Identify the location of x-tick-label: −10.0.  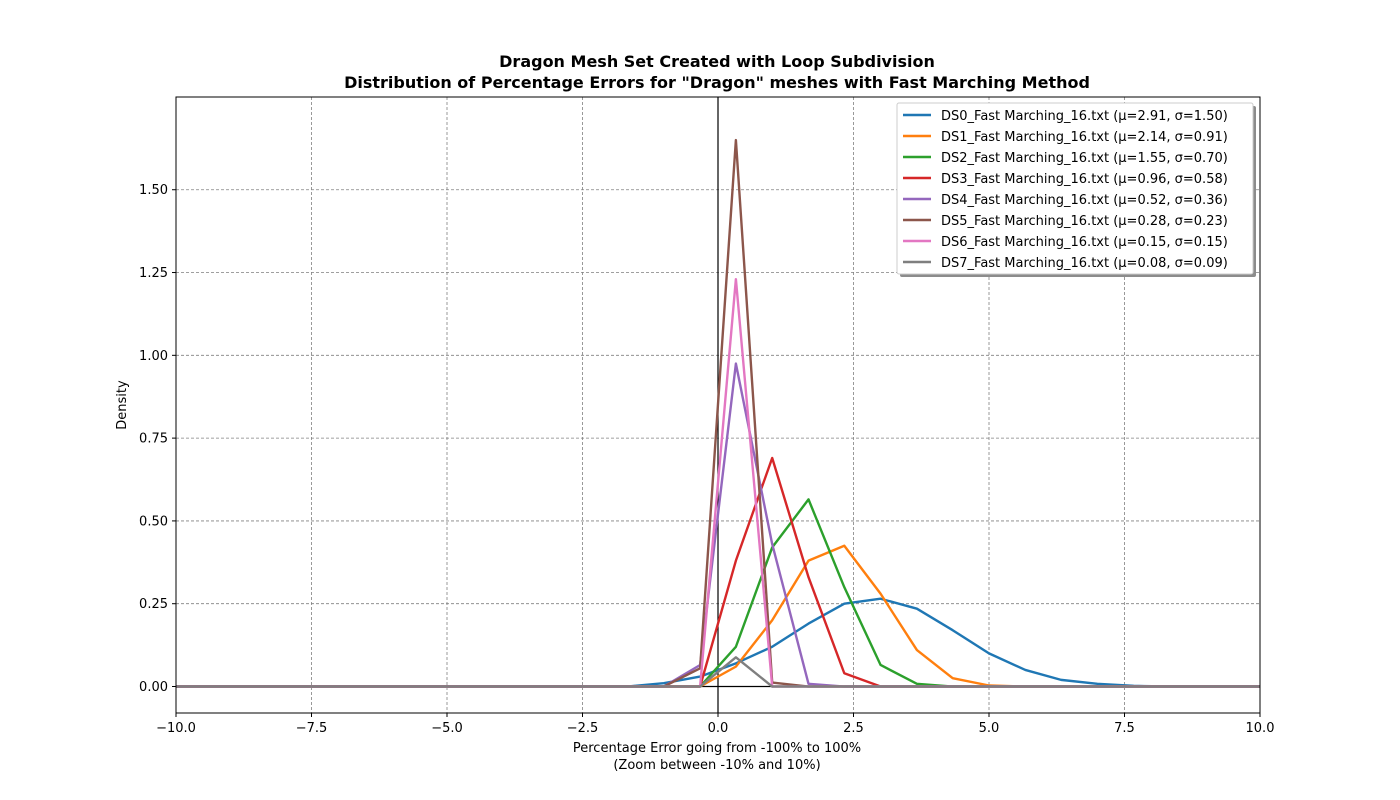
(176, 728).